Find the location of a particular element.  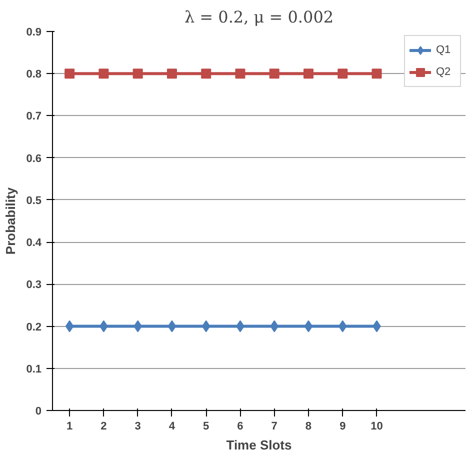

x-tick-label: 8 is located at coordinates (308, 426).